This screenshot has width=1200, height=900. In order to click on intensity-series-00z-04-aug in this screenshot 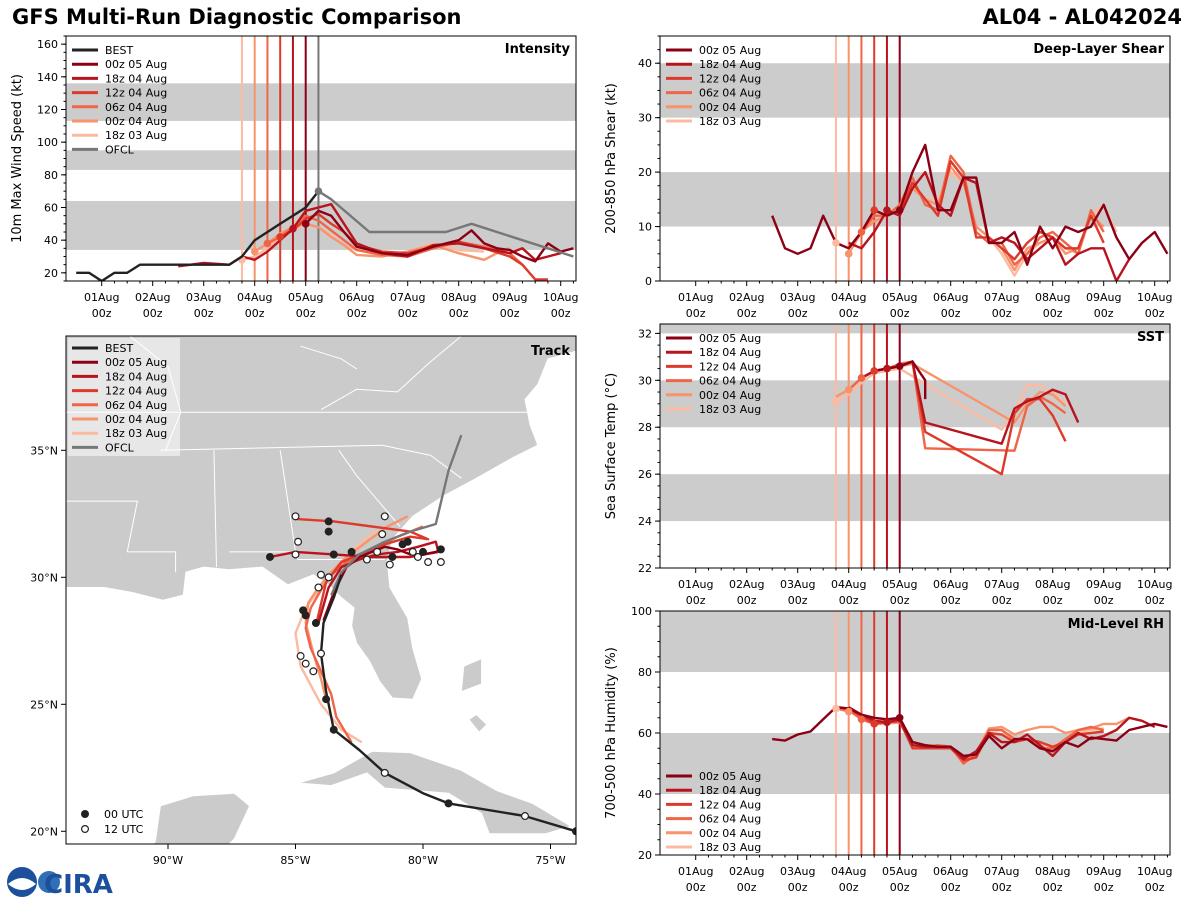, I will do `click(382, 241)`.